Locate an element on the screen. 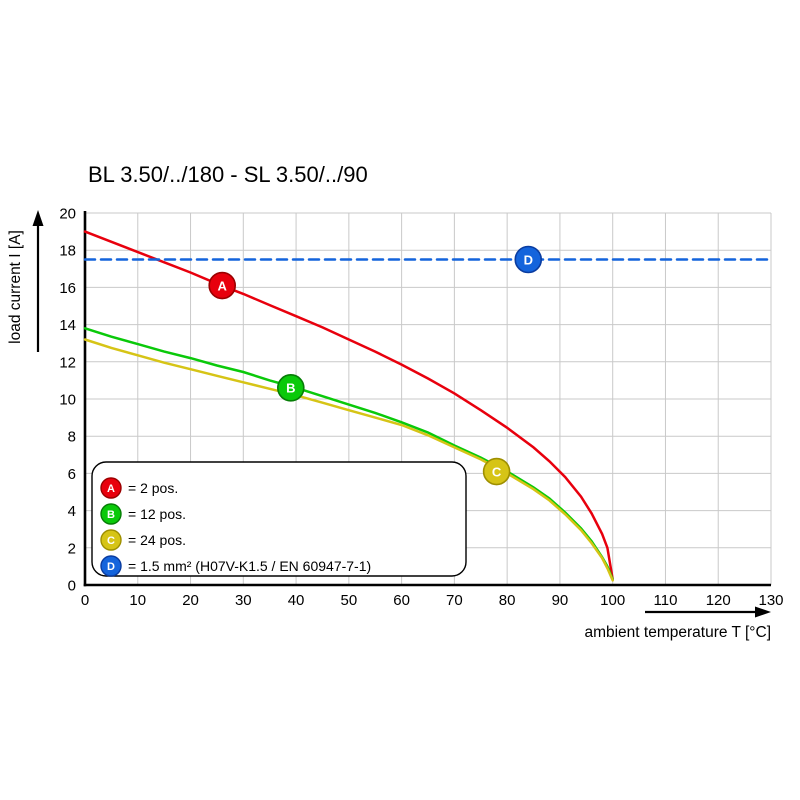 The image size is (800, 800). y-tick-label: 4 is located at coordinates (72, 511).